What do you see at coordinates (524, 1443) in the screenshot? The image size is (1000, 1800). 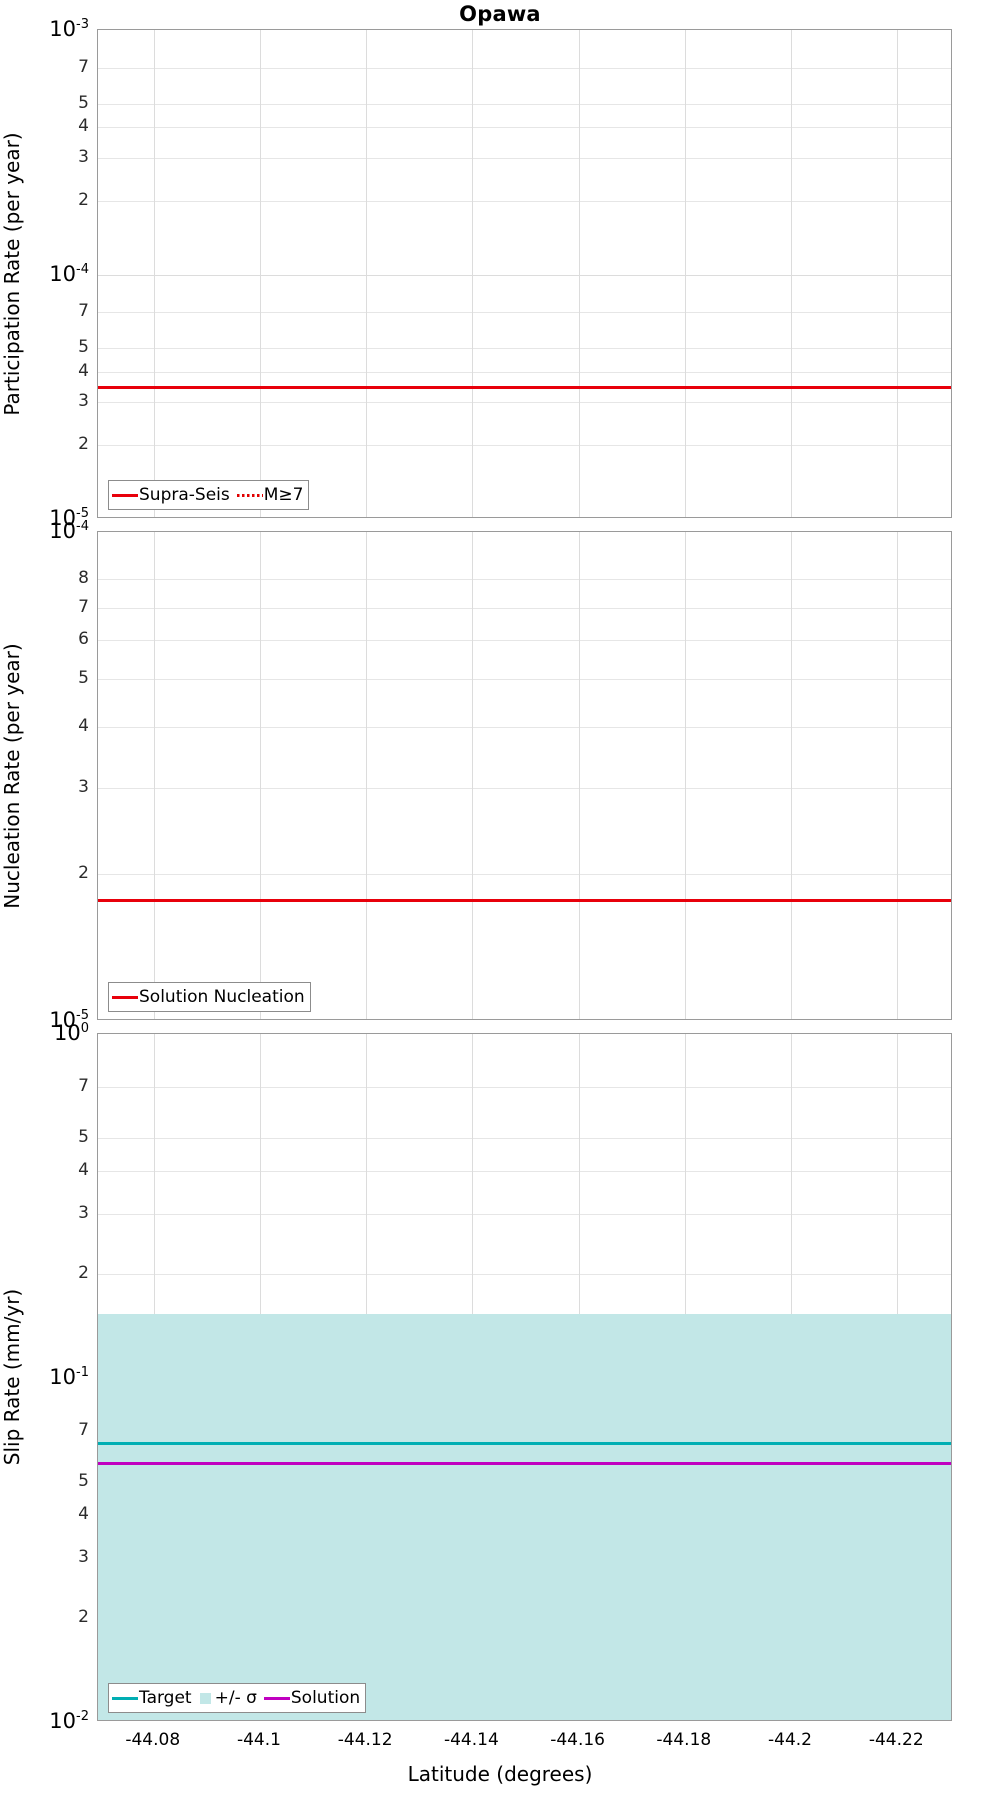 I see `series-line-target` at bounding box center [524, 1443].